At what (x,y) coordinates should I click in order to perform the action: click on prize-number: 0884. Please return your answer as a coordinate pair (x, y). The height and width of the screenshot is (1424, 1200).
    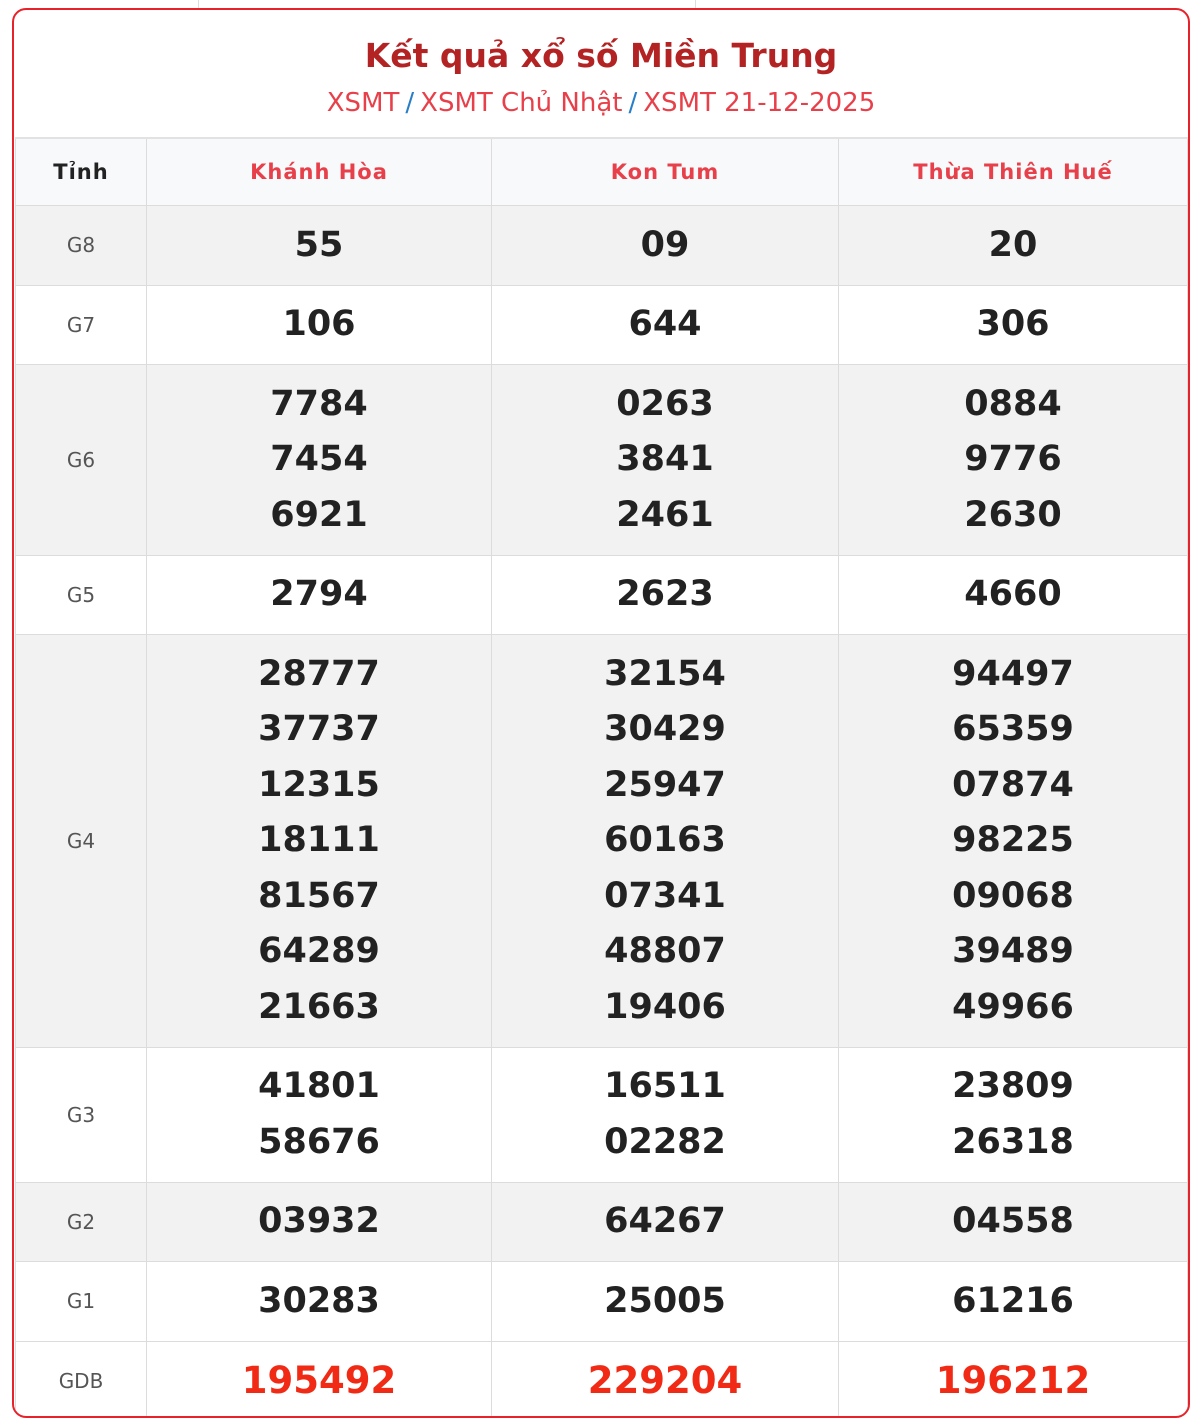
    Looking at the image, I should click on (1013, 403).